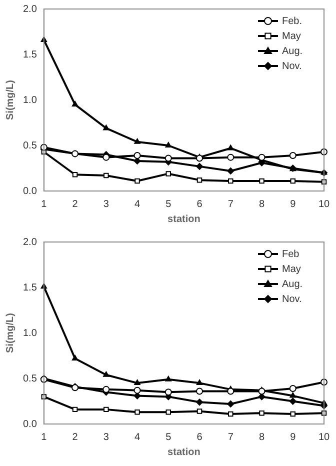 The height and width of the screenshot is (466, 336). I want to click on legend-label: Feb., so click(292, 21).